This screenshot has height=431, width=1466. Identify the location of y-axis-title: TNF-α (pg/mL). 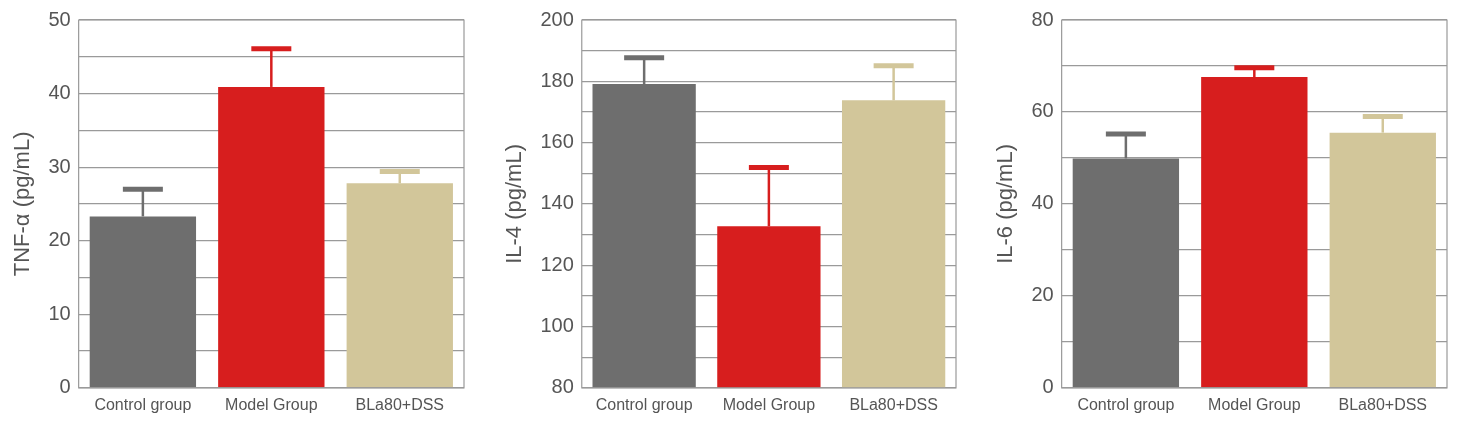
(22, 204).